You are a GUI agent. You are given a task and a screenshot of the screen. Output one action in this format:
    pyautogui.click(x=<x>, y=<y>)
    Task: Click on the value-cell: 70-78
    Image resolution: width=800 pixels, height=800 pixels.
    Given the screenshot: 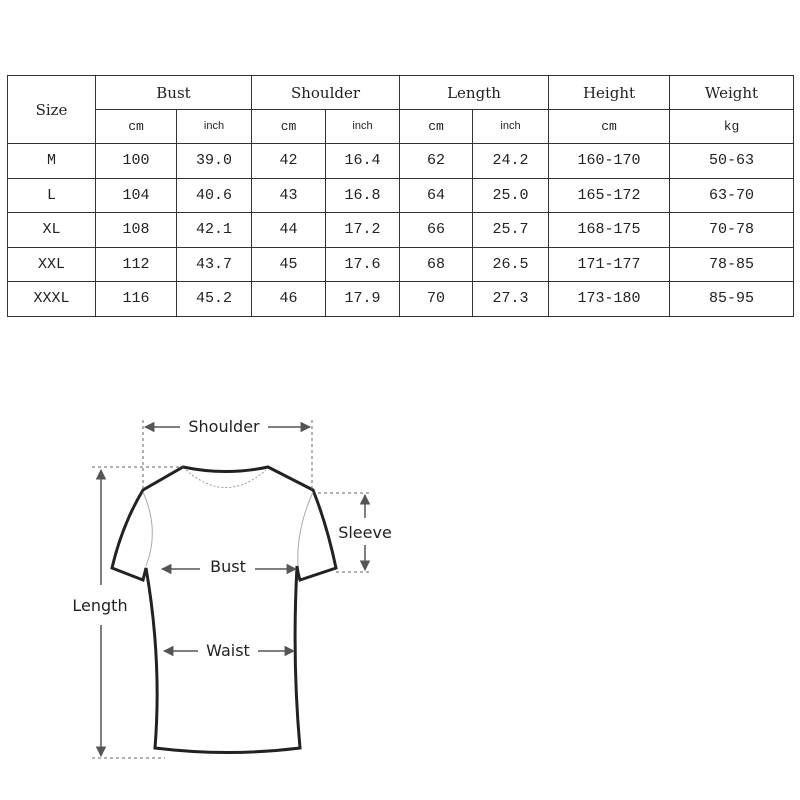 What is the action you would take?
    pyautogui.click(x=731, y=230)
    